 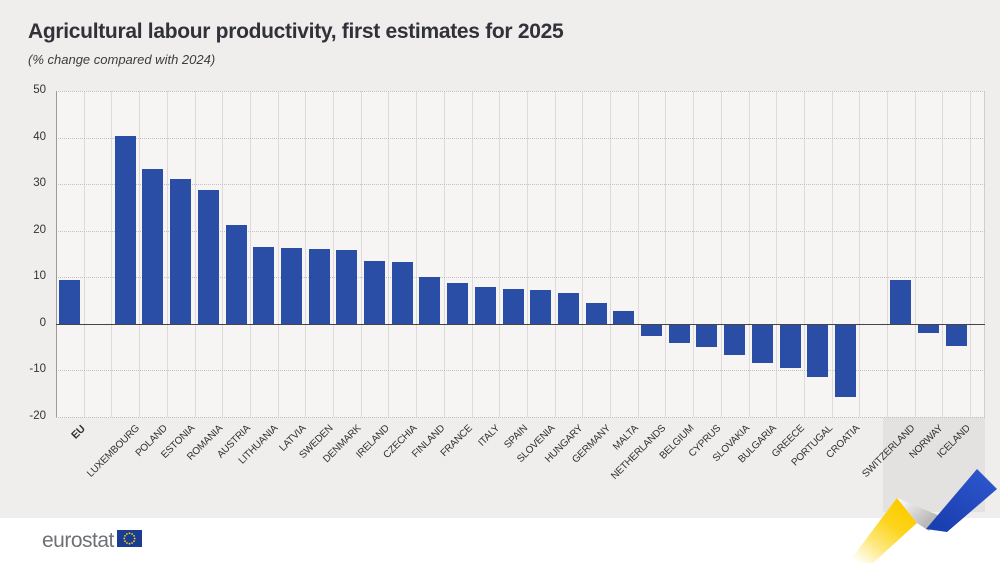 What do you see at coordinates (208, 256) in the screenshot?
I see `bar-romania` at bounding box center [208, 256].